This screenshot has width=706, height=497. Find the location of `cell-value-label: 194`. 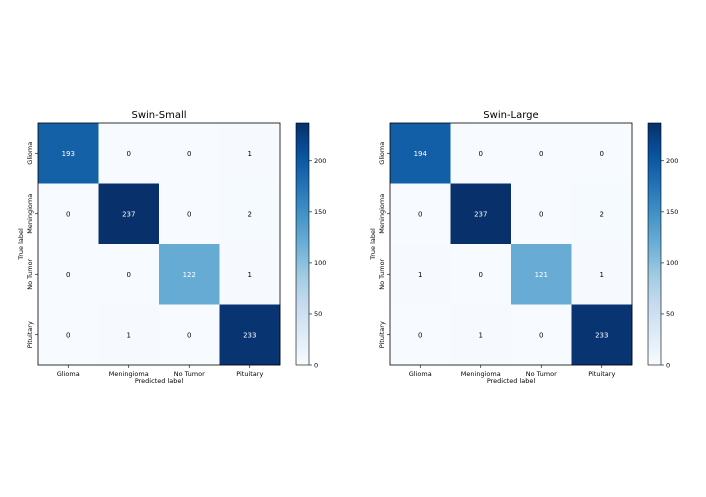

cell-value-label: 194 is located at coordinates (421, 154).